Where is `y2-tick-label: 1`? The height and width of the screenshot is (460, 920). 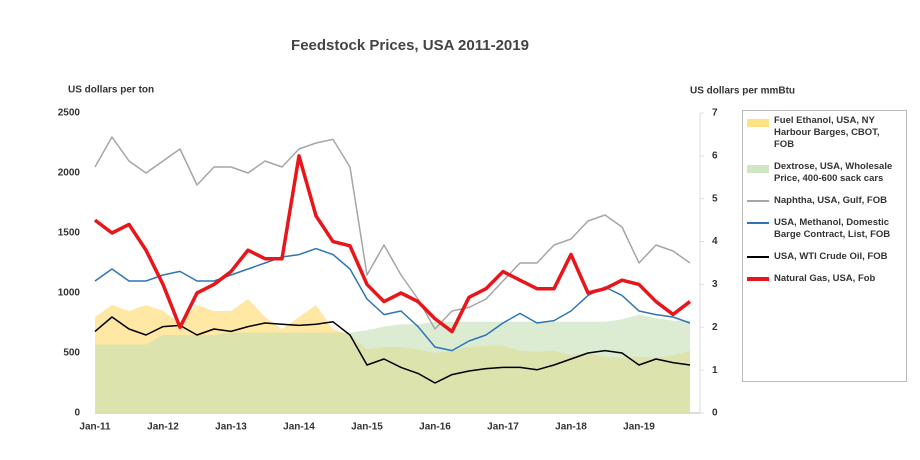 y2-tick-label: 1 is located at coordinates (715, 370).